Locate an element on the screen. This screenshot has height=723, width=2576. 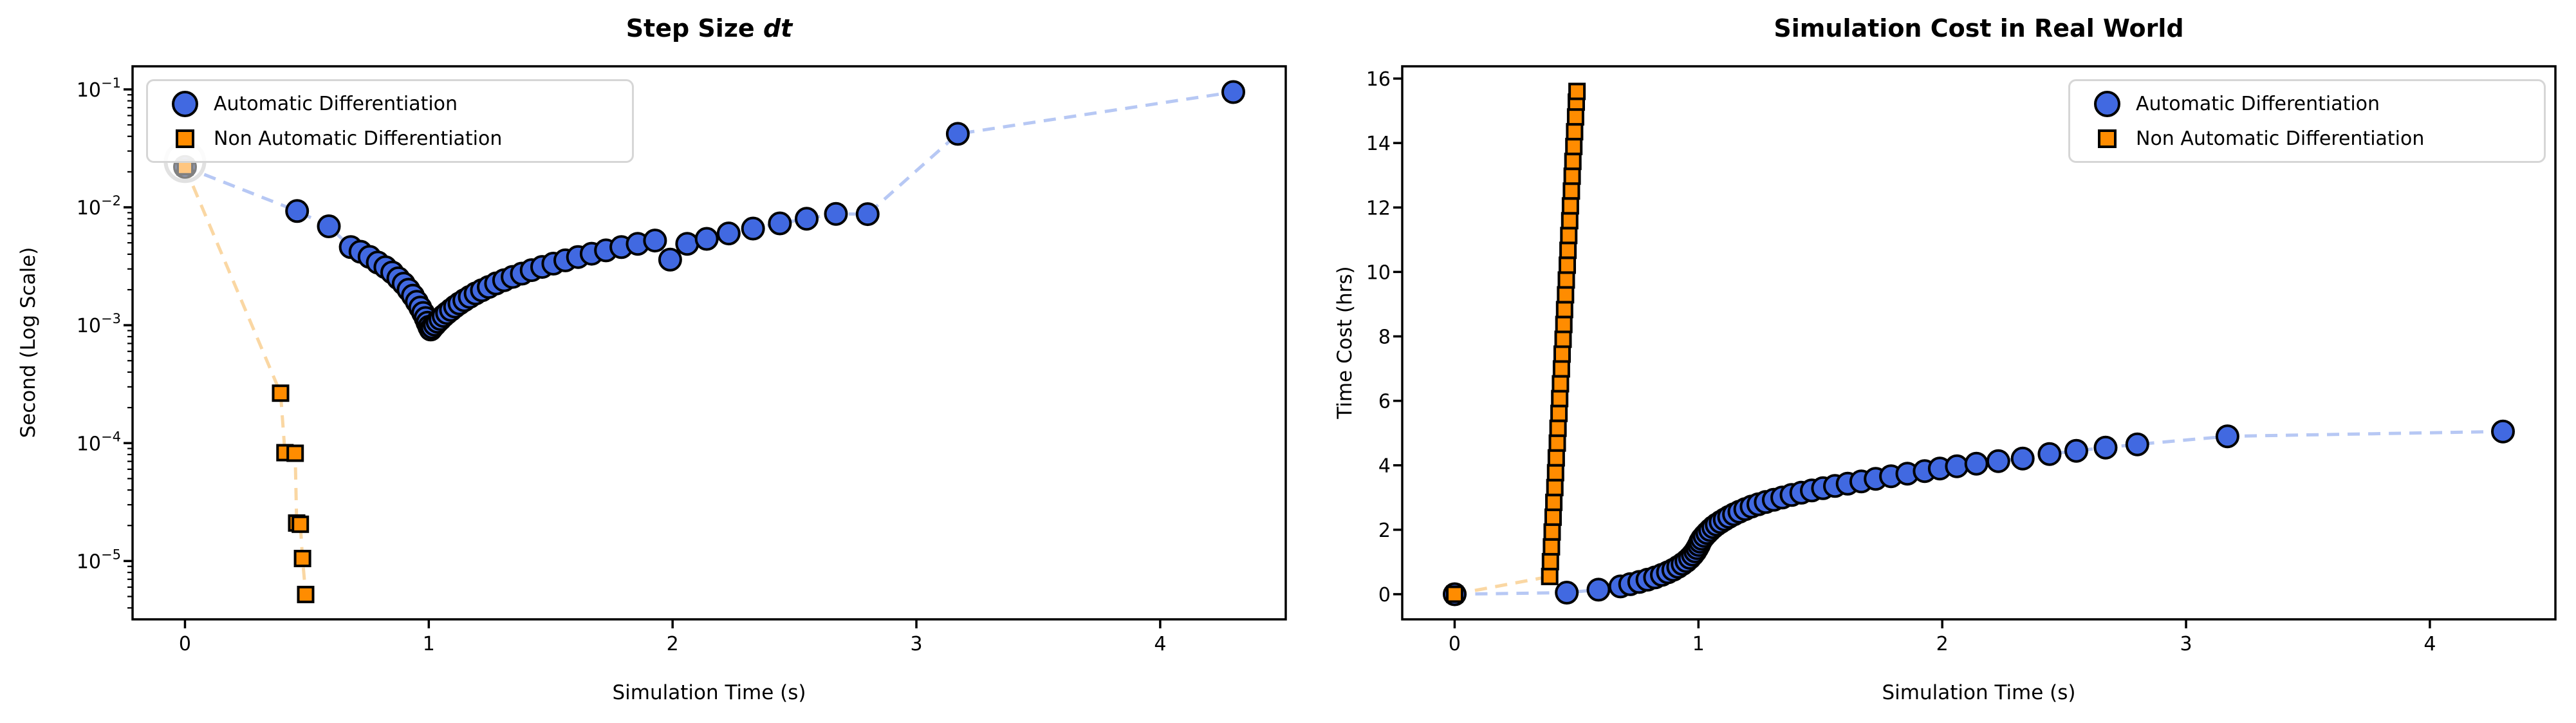
y-tick-label: 4 is located at coordinates (1384, 466).